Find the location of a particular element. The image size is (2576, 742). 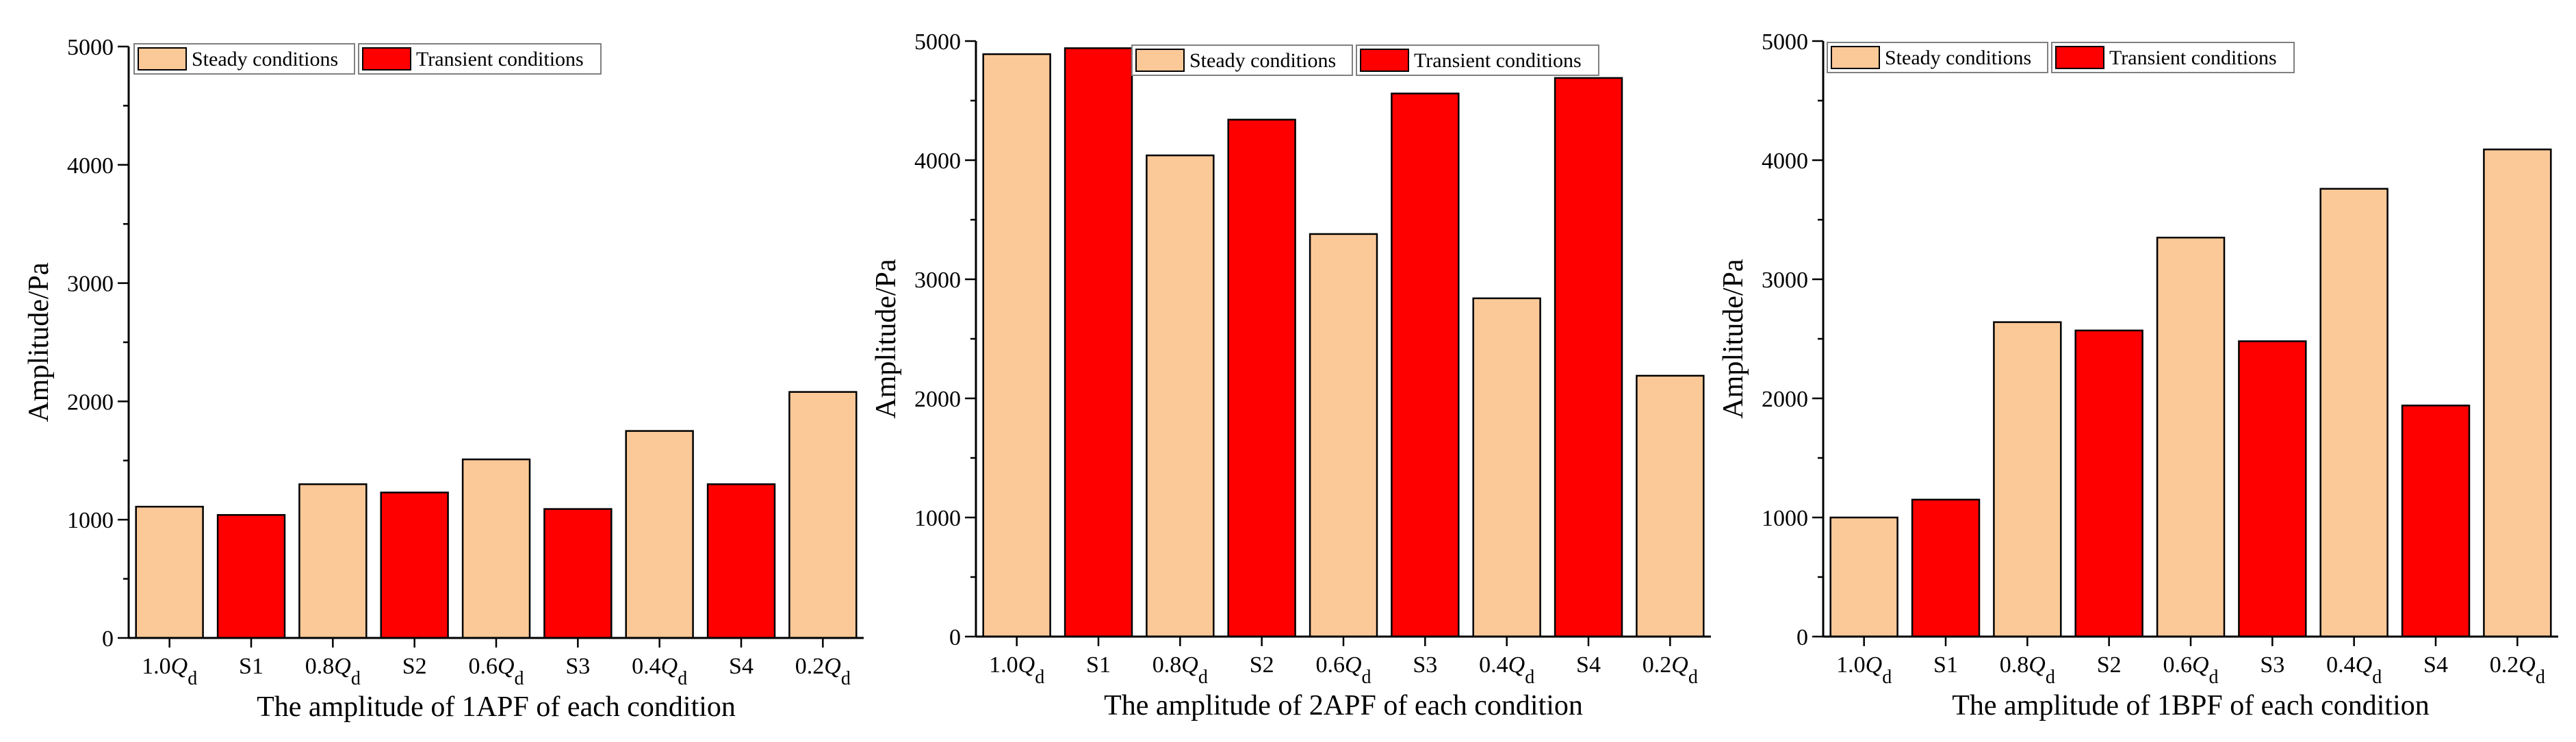

x-axis-title: The amplitude of 2APF of each condition is located at coordinates (1343, 706).